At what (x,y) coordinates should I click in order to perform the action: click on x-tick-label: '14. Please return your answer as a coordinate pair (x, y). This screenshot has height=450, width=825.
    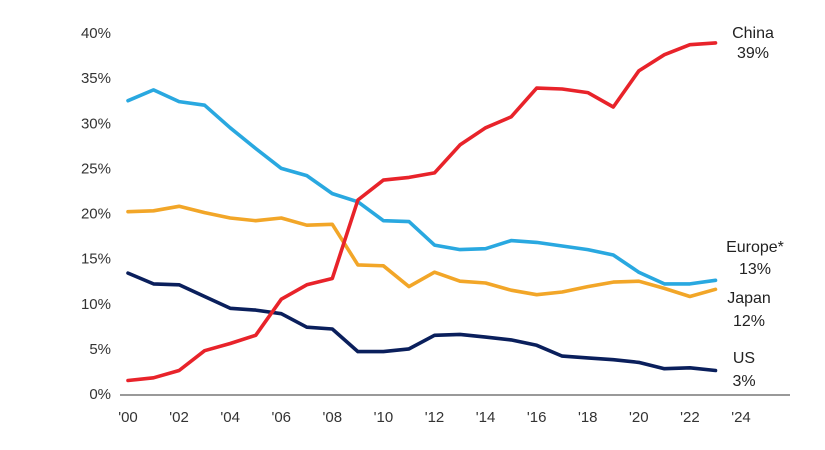
    Looking at the image, I should click on (486, 417).